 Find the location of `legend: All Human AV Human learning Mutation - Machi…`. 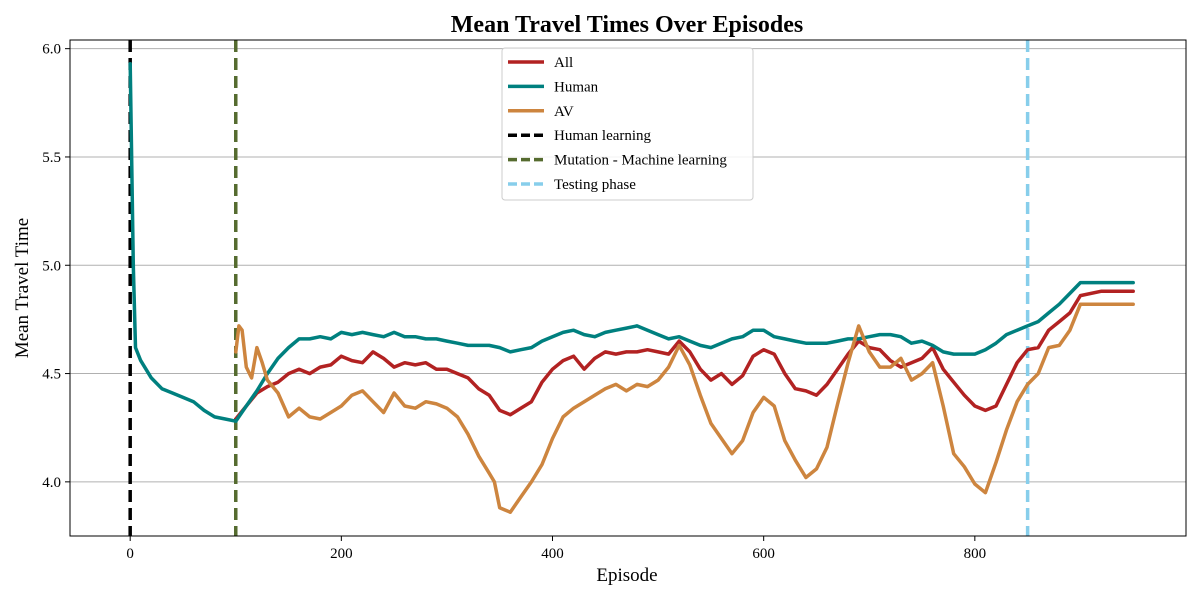

legend: All Human AV Human learning Mutation - Machi… is located at coordinates (627, 124).